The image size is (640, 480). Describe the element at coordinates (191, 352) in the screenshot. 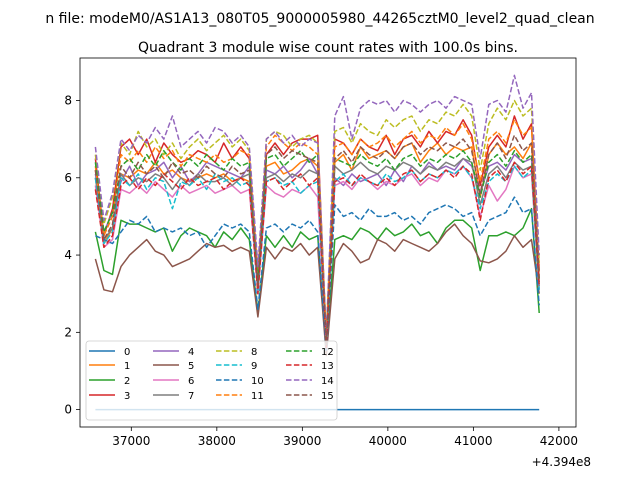

I see `legend-label-4: 4` at that location.